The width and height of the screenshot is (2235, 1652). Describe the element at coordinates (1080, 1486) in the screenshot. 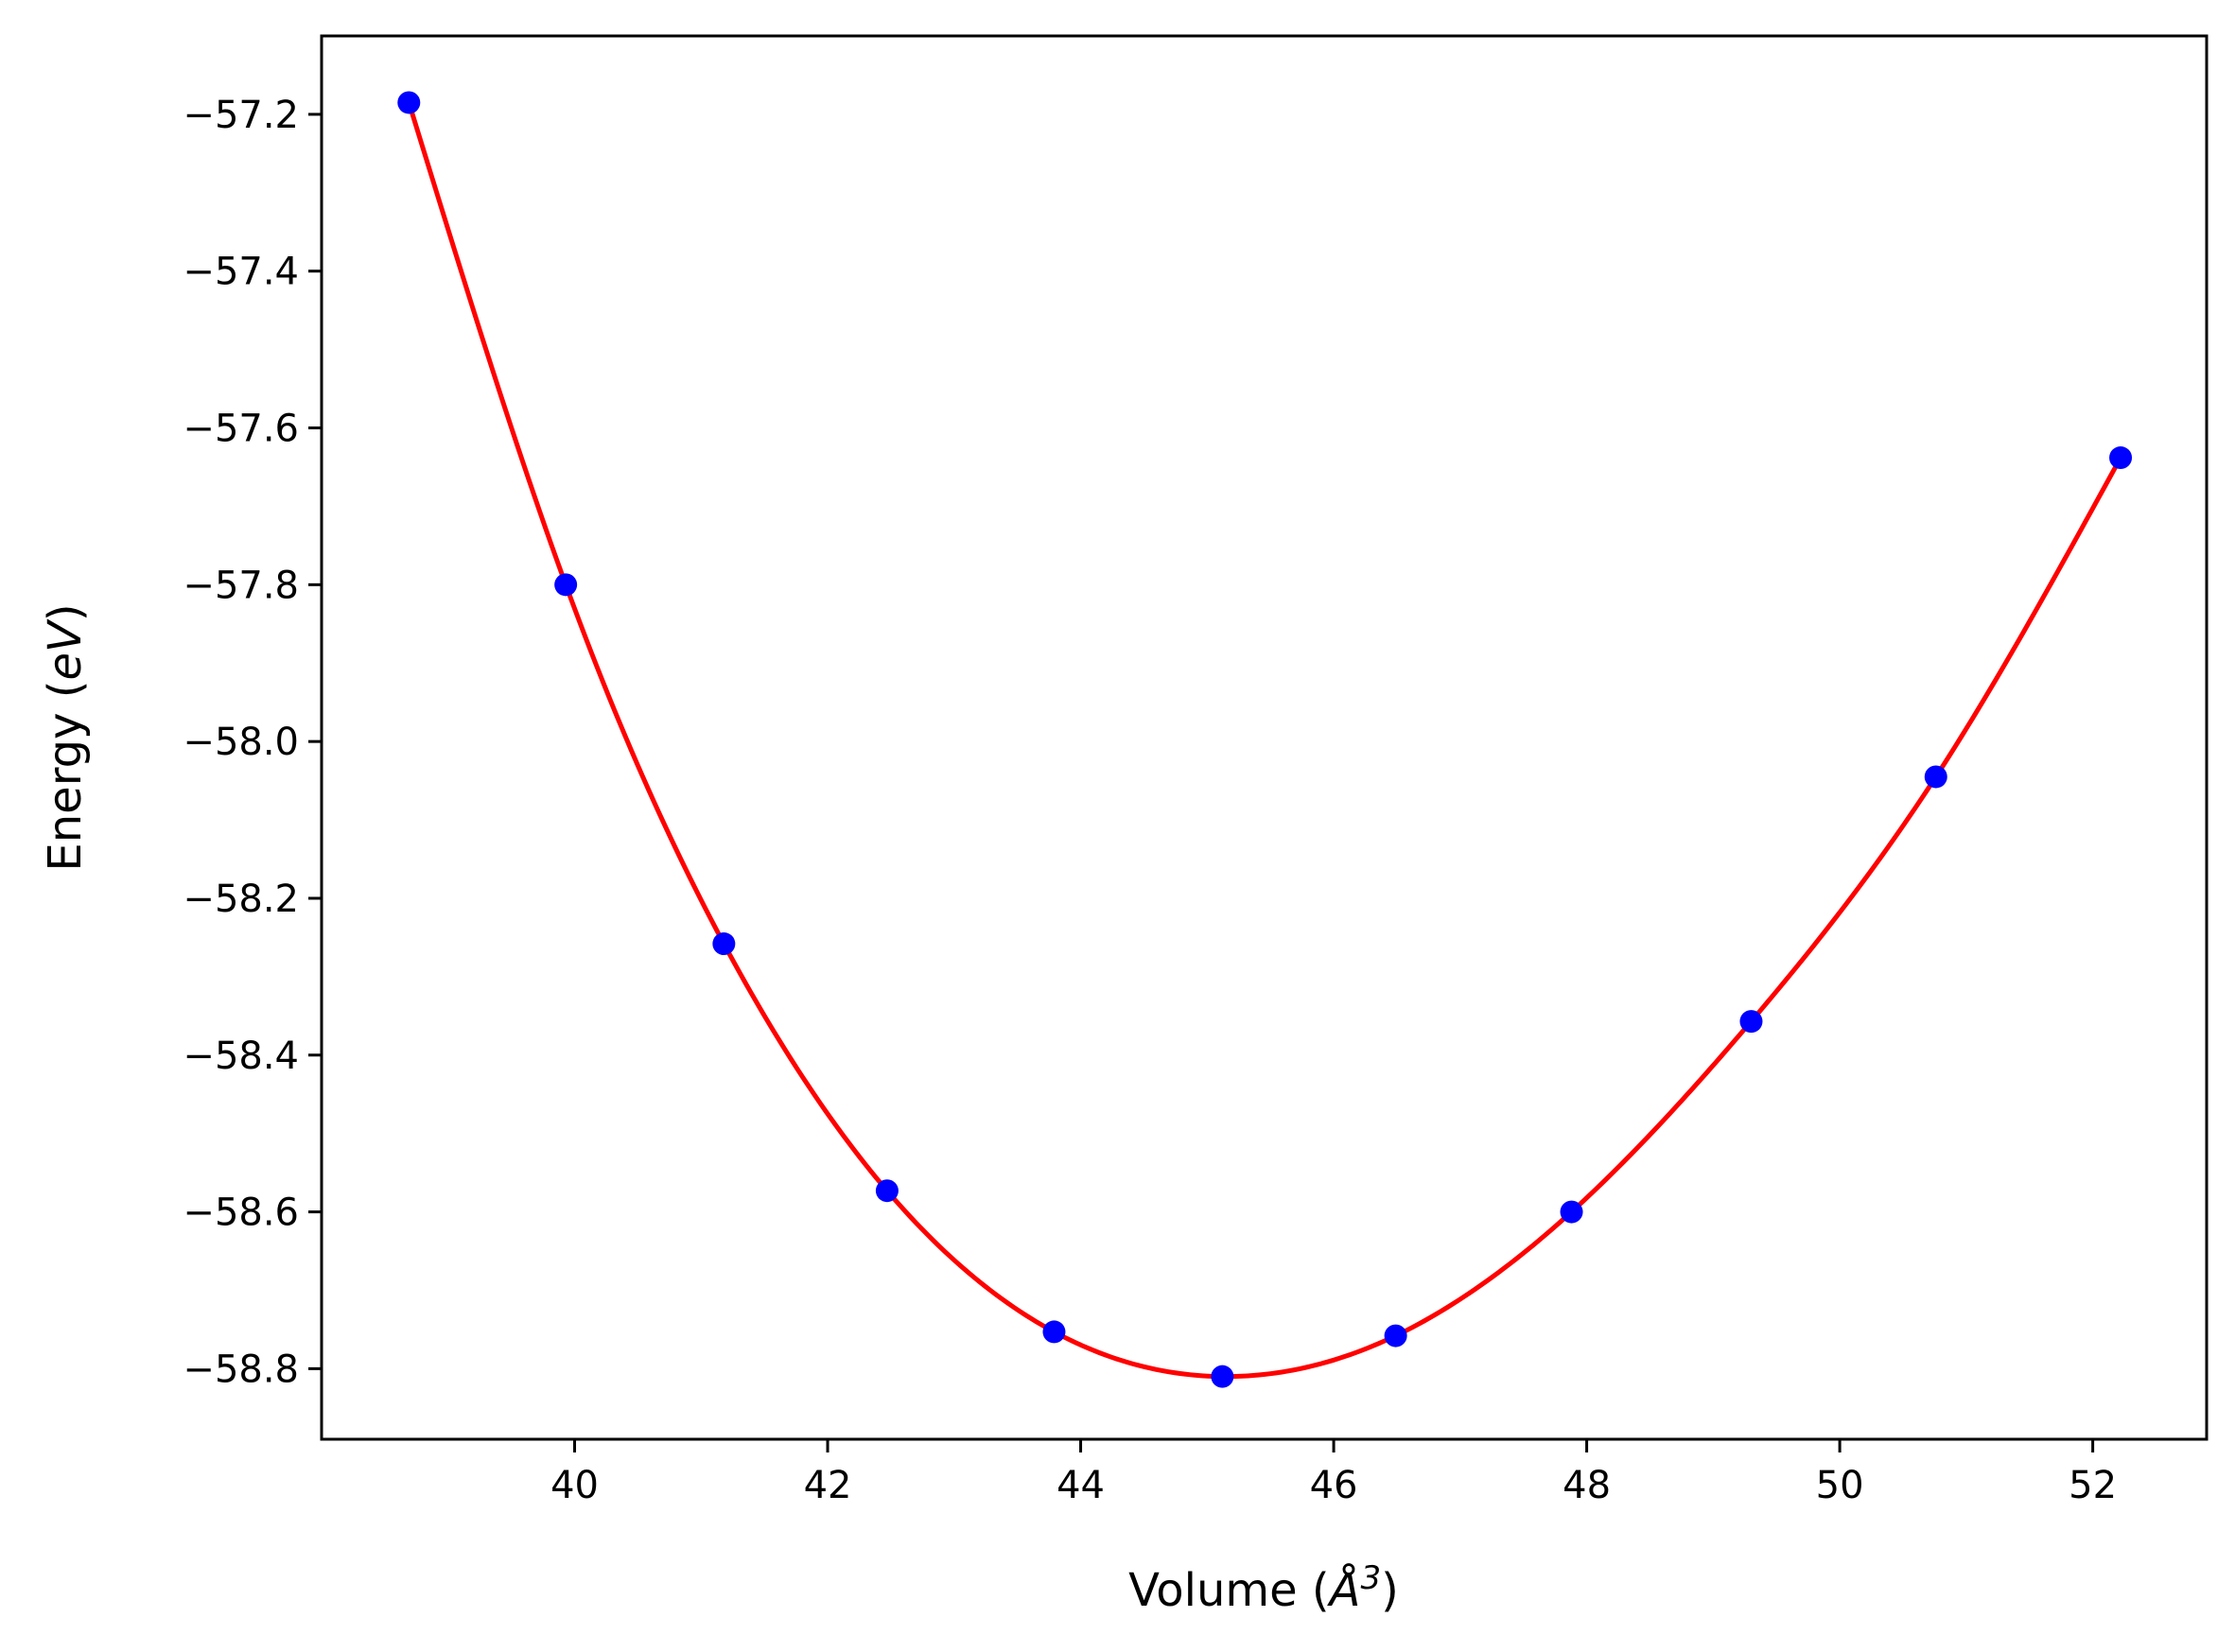

I see `x-tick-label: 44` at that location.